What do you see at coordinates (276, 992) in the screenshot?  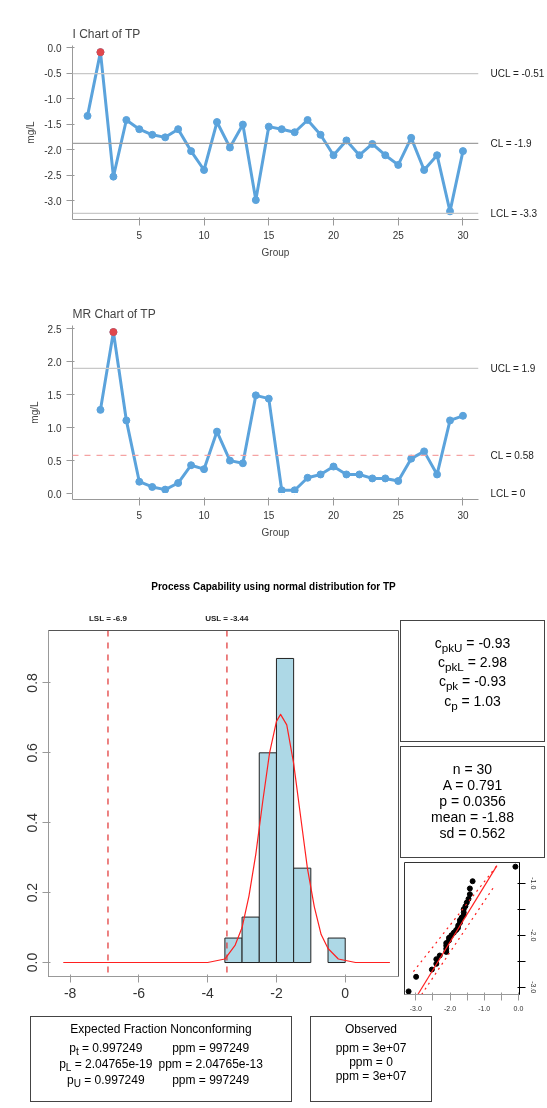 I see `x-tick-label: -2` at bounding box center [276, 992].